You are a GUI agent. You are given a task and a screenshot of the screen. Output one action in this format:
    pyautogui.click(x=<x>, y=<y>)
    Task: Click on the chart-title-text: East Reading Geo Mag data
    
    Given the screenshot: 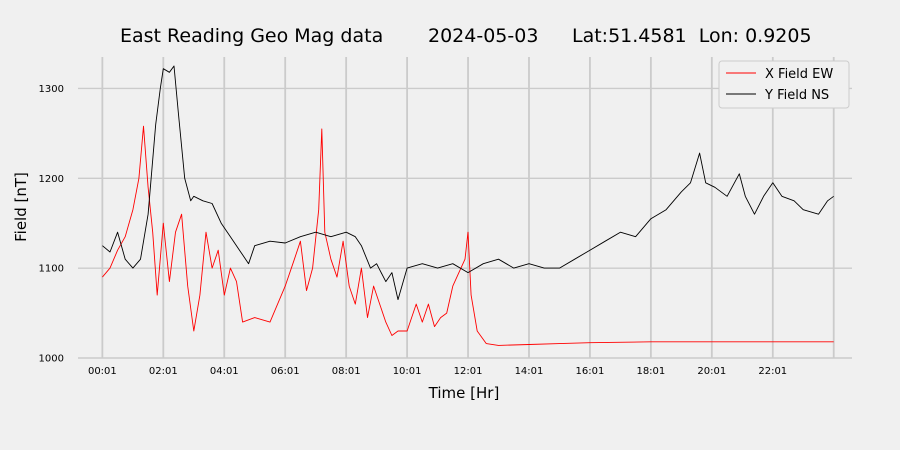 What is the action you would take?
    pyautogui.click(x=251, y=36)
    